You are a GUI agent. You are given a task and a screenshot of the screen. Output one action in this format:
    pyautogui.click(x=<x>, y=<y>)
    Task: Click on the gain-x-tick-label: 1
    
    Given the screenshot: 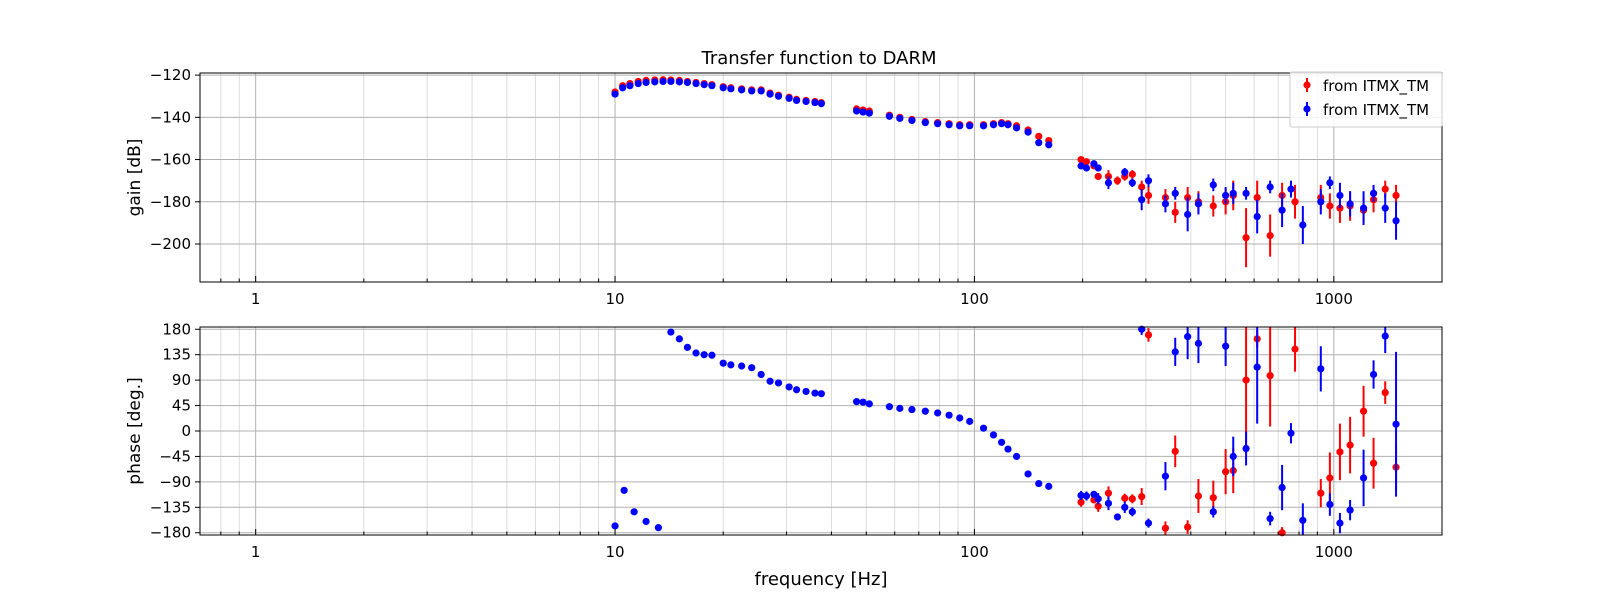 What is the action you would take?
    pyautogui.click(x=256, y=299)
    